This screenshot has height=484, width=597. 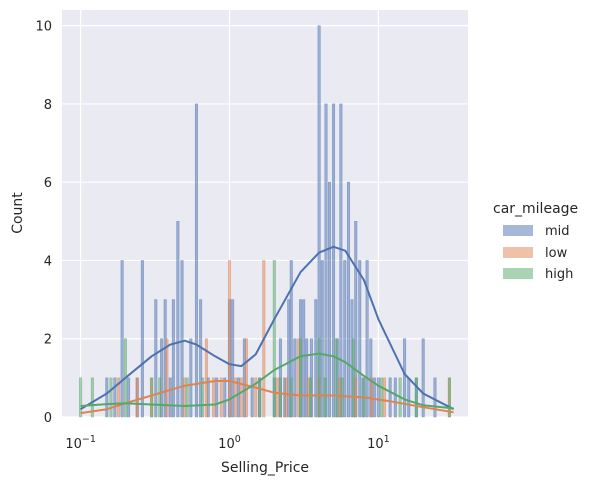 I want to click on legend-label-mid: mid, so click(x=557, y=231).